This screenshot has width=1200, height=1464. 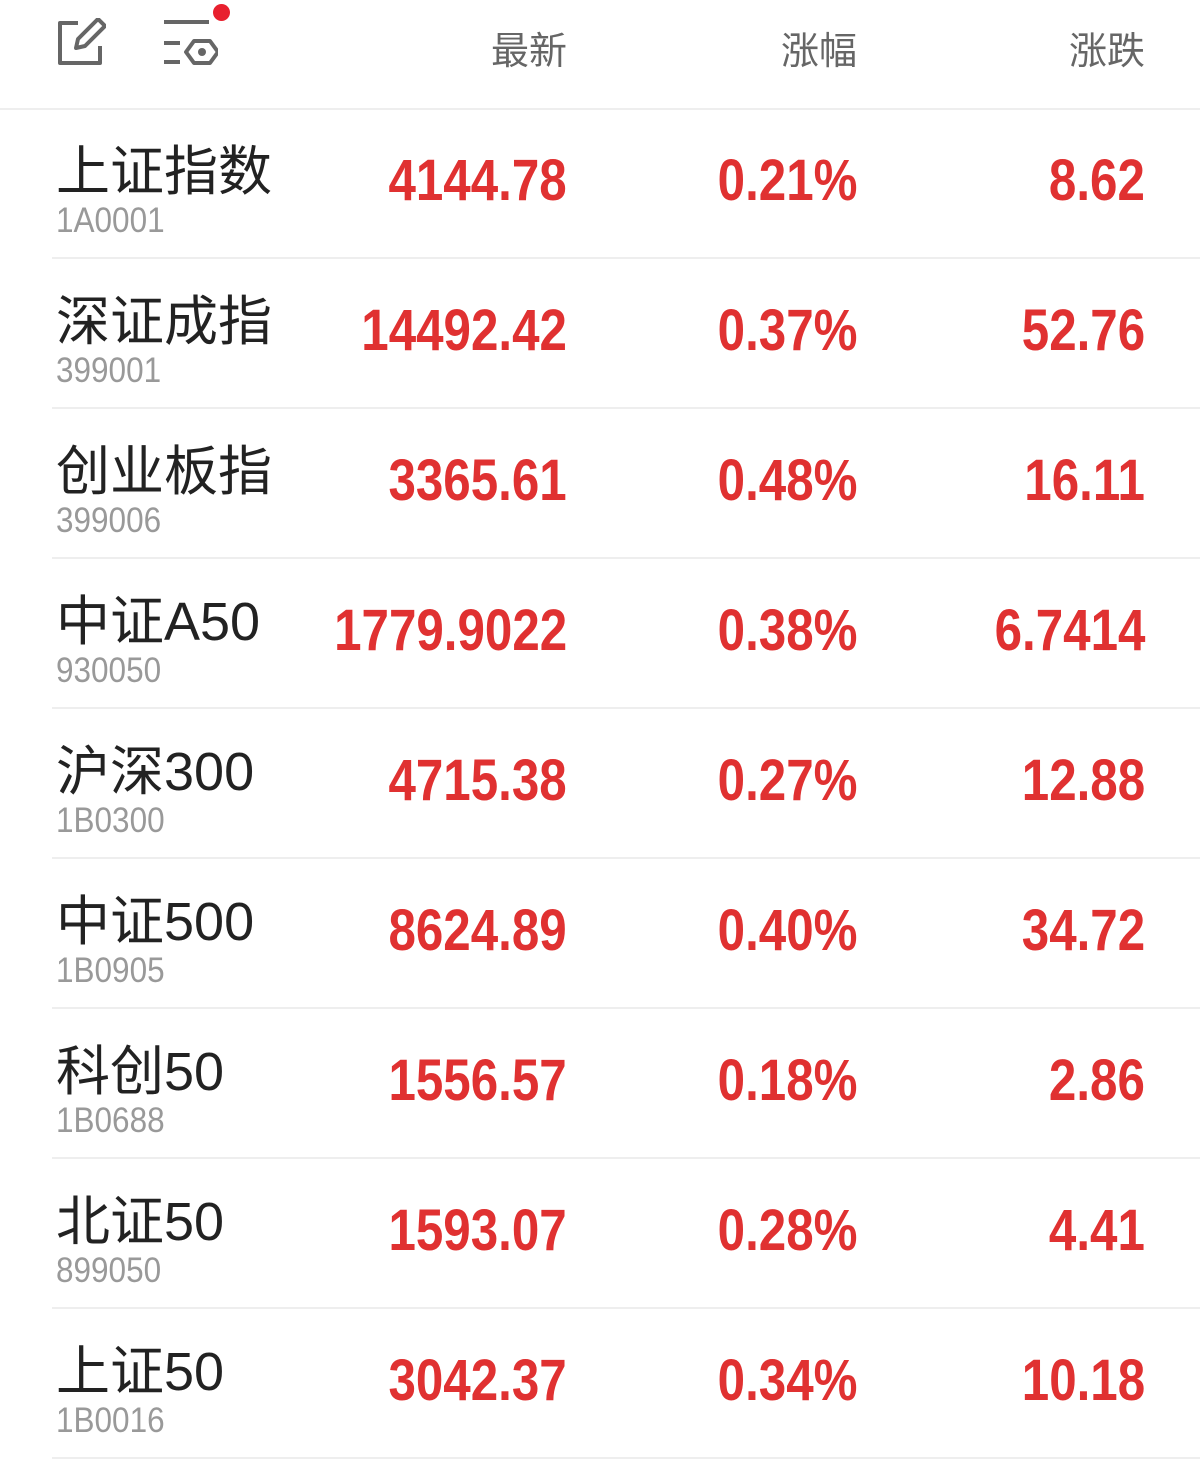 What do you see at coordinates (109, 1270) in the screenshot?
I see `index-code: 899050` at bounding box center [109, 1270].